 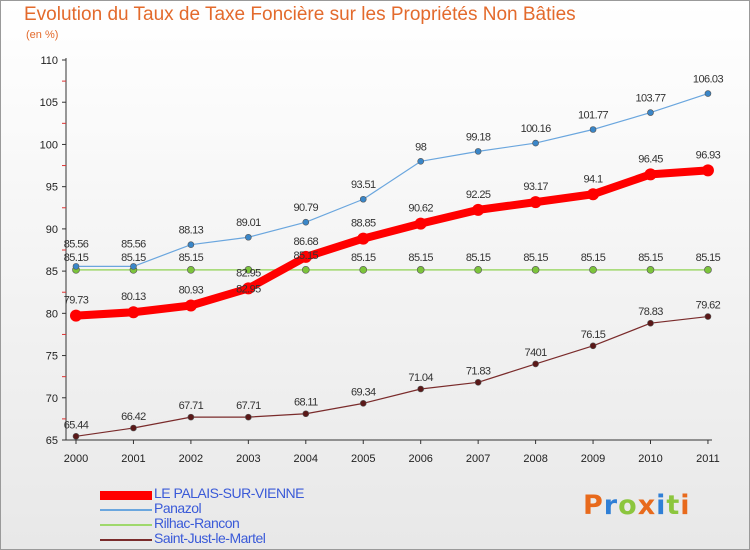 What do you see at coordinates (229, 493) in the screenshot?
I see `legend-label: LE PALAIS-SUR-VIENNE` at bounding box center [229, 493].